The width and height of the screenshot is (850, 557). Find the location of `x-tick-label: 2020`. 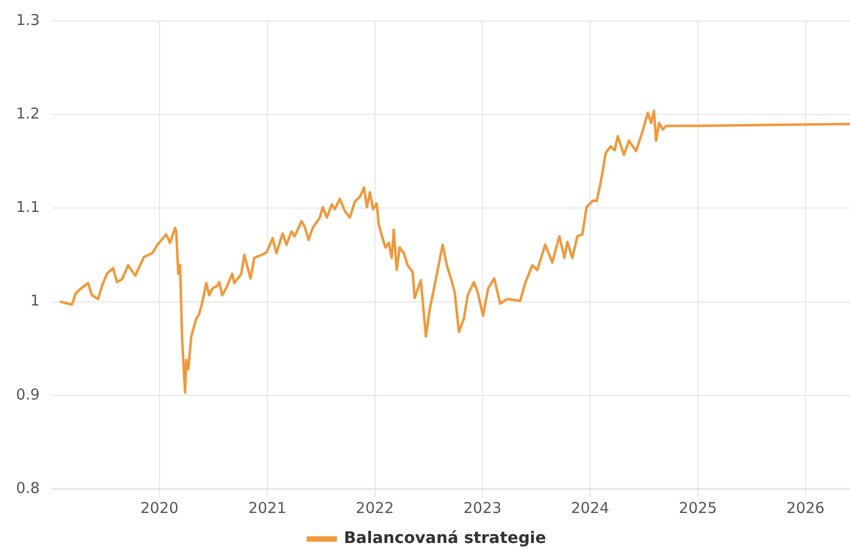

x-tick-label: 2020 is located at coordinates (159, 507).